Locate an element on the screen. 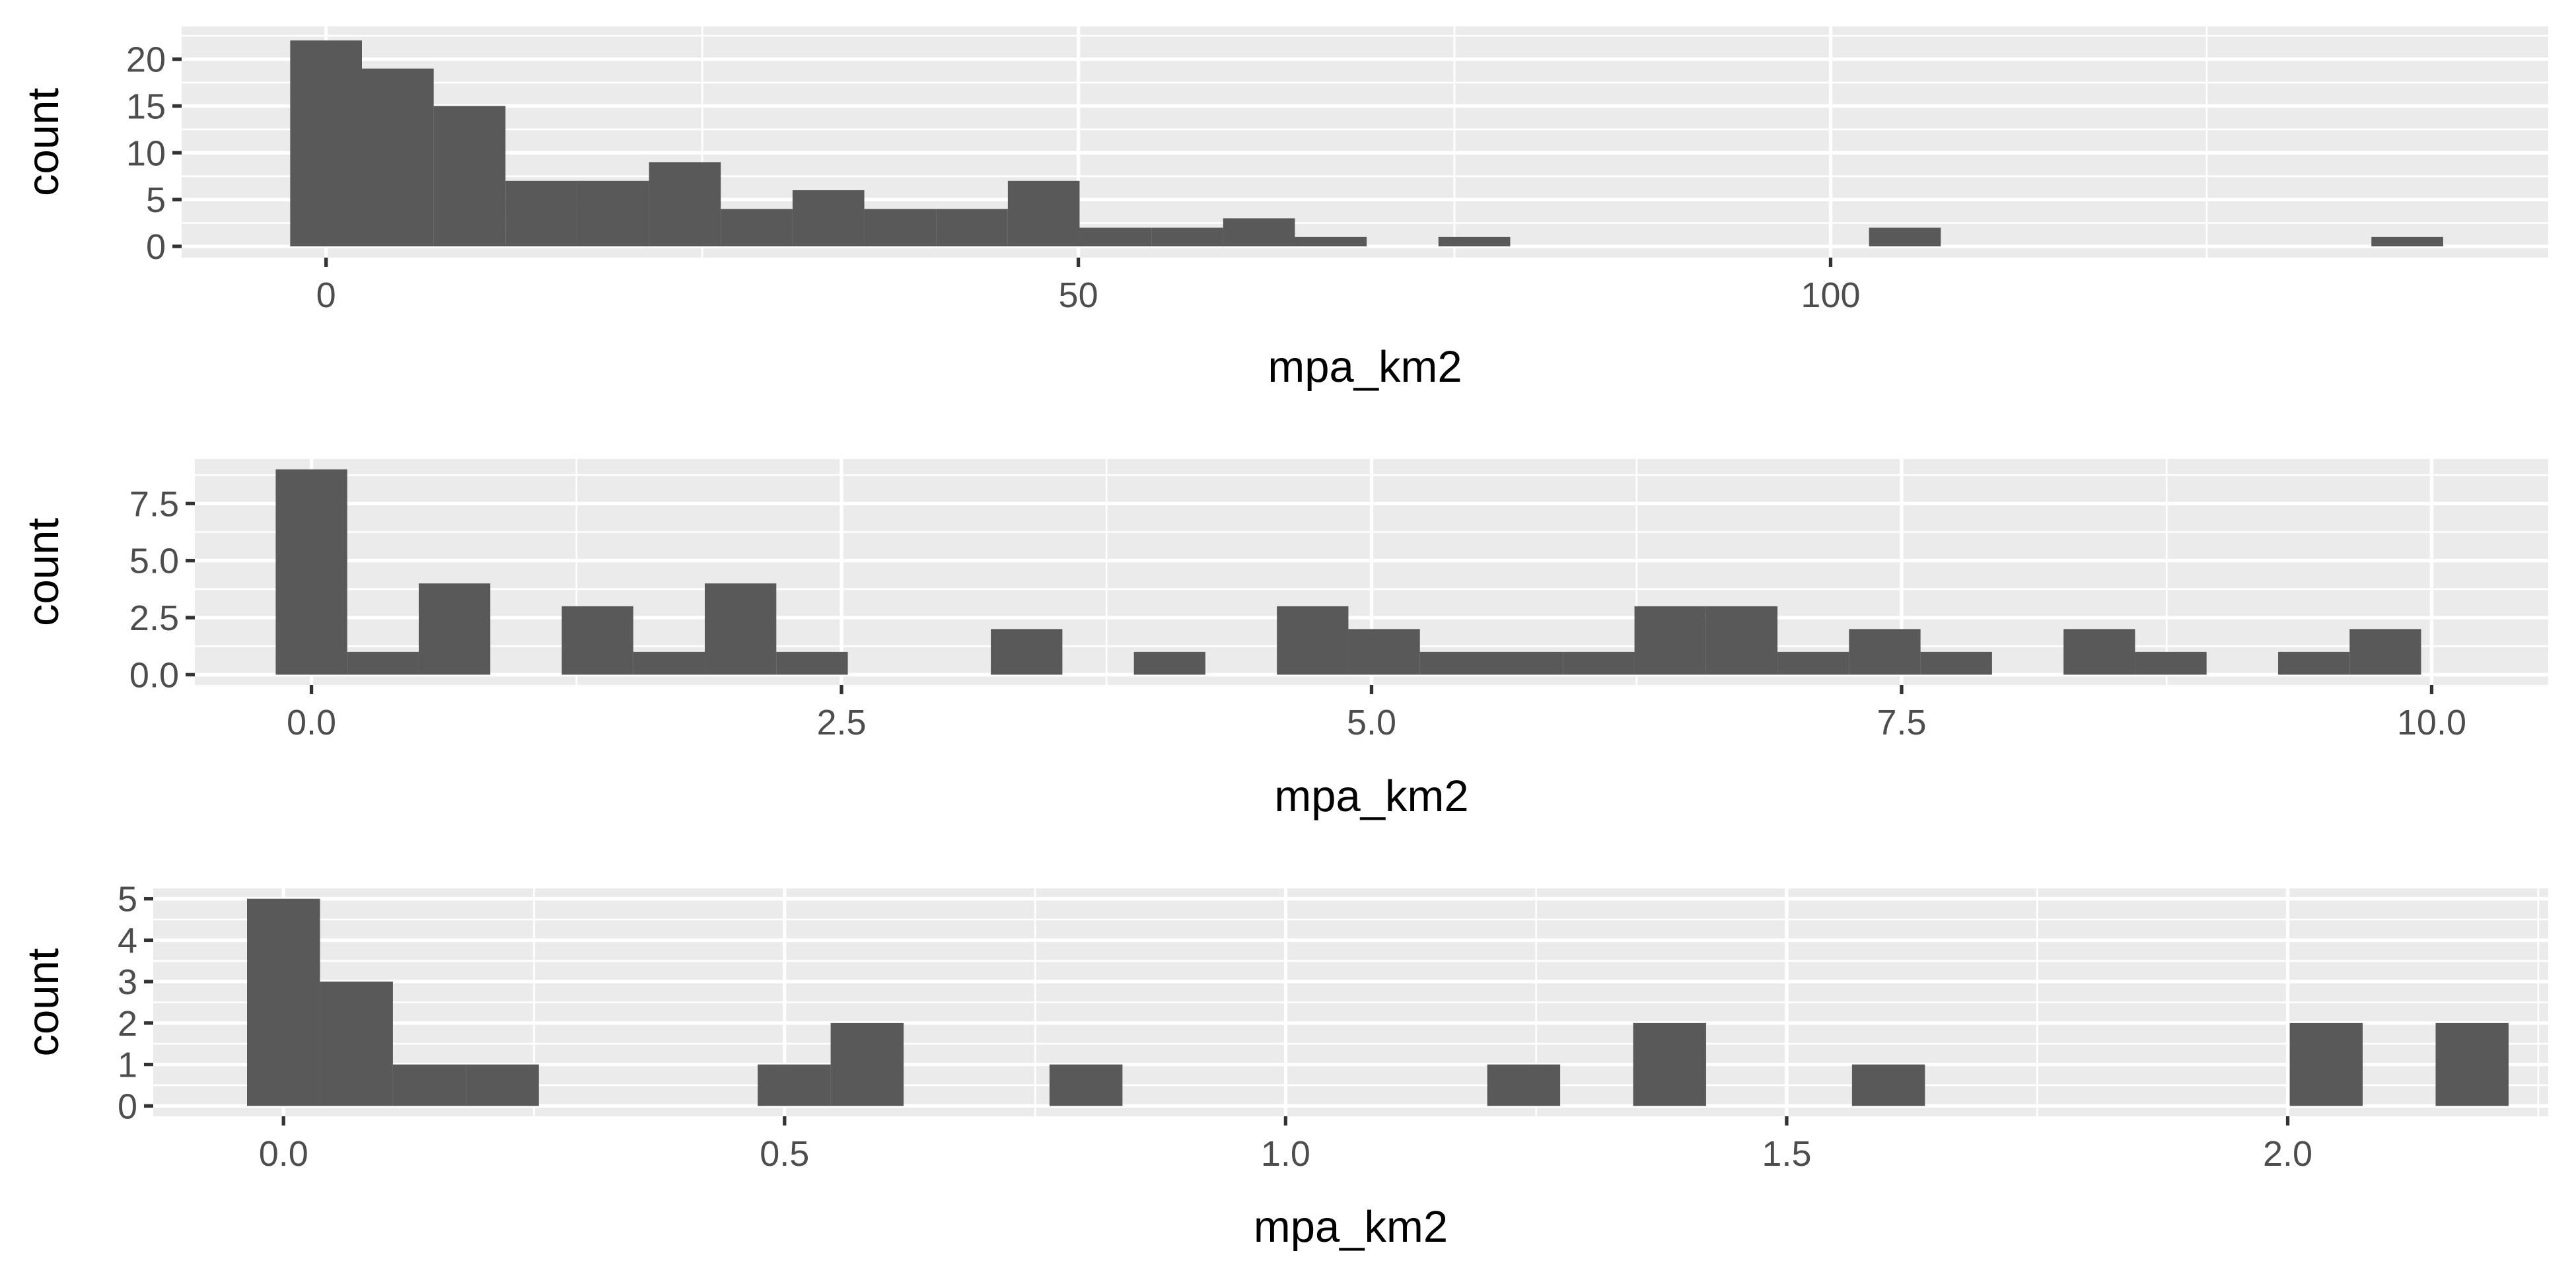  y-tick-label: 5.0 is located at coordinates (154, 561).